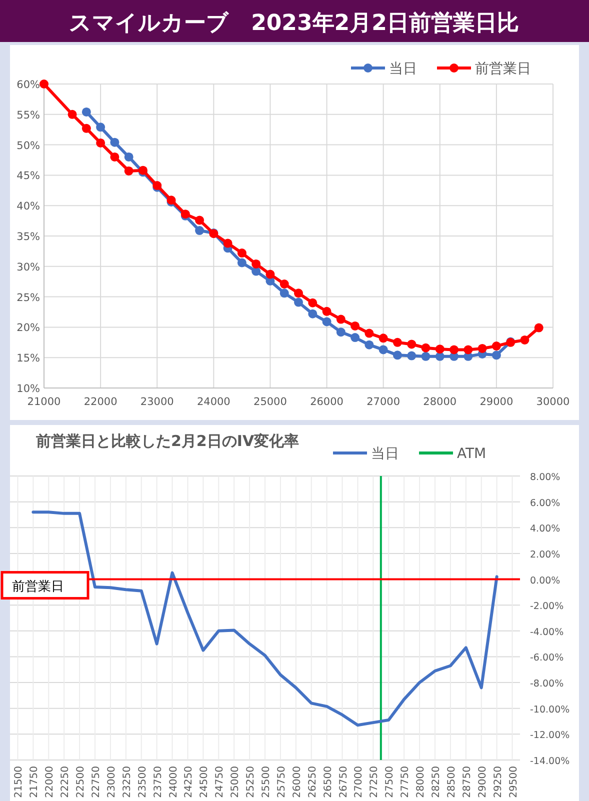  What do you see at coordinates (452, 782) in the screenshot?
I see `x-tick-label: 28500` at bounding box center [452, 782].